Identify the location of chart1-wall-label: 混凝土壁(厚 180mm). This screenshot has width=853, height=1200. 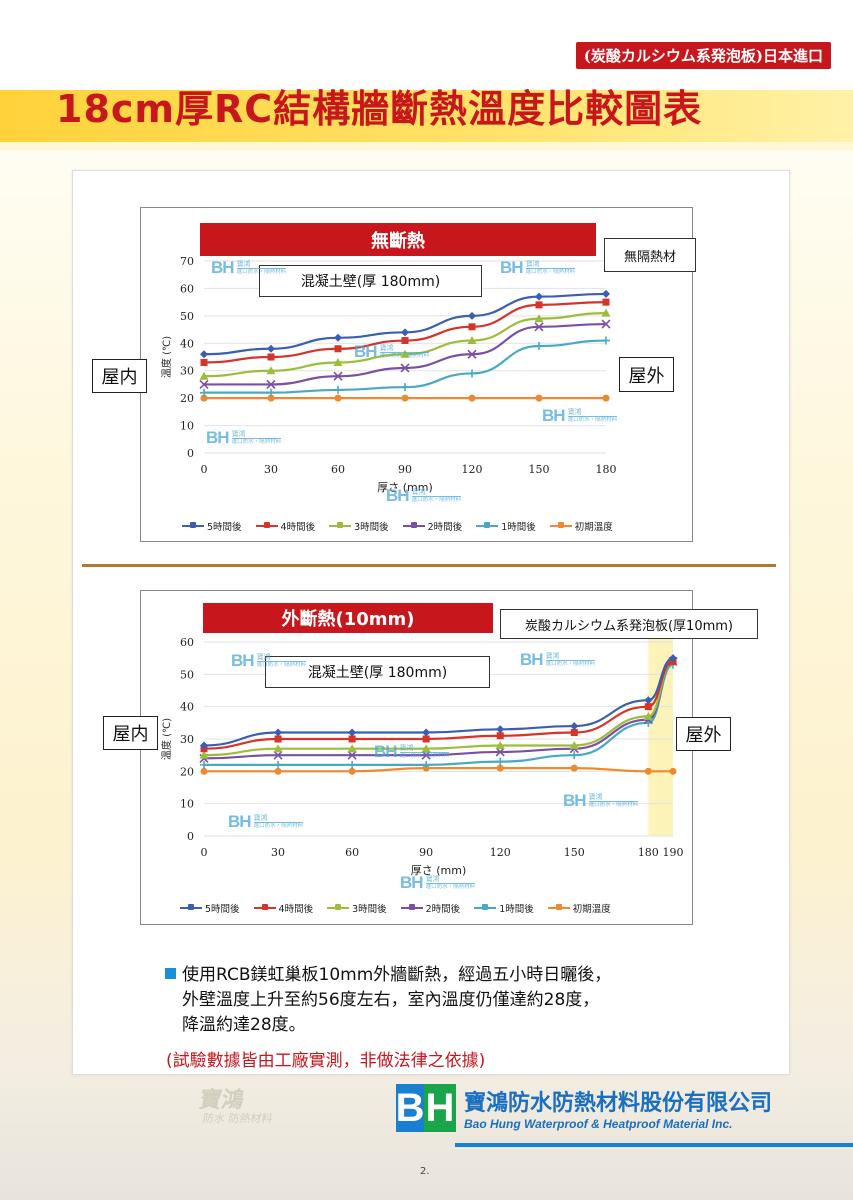
(370, 281).